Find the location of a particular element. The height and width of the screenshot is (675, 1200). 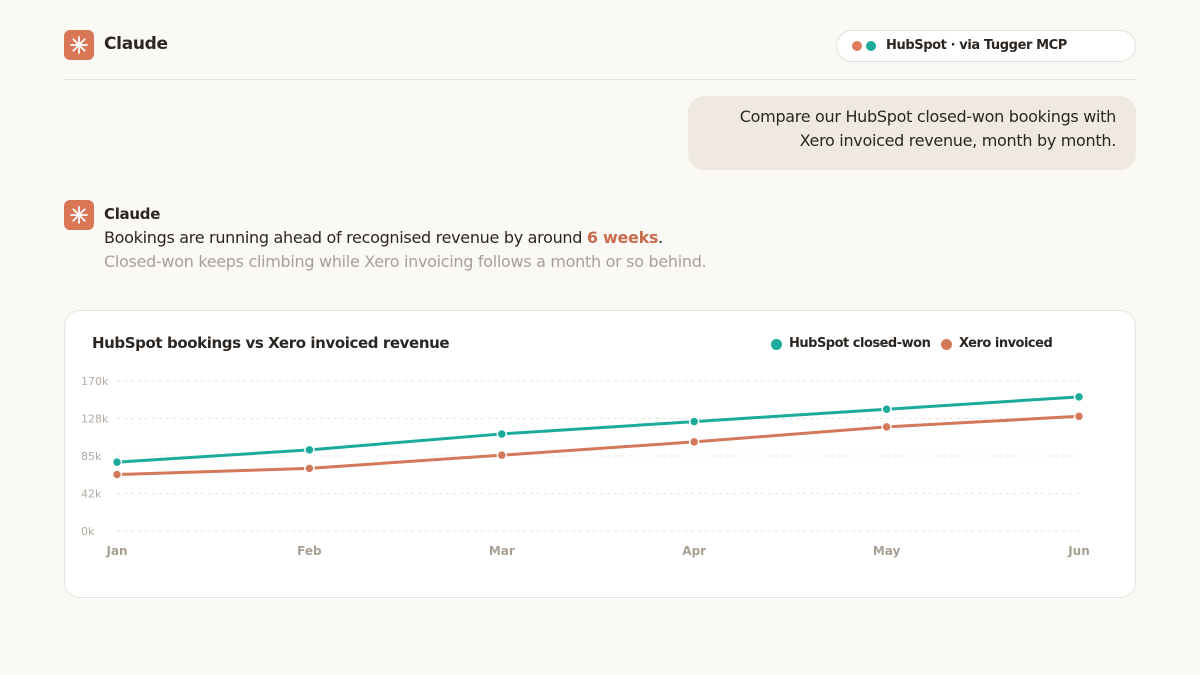

assistant-text-end: . is located at coordinates (660, 237).